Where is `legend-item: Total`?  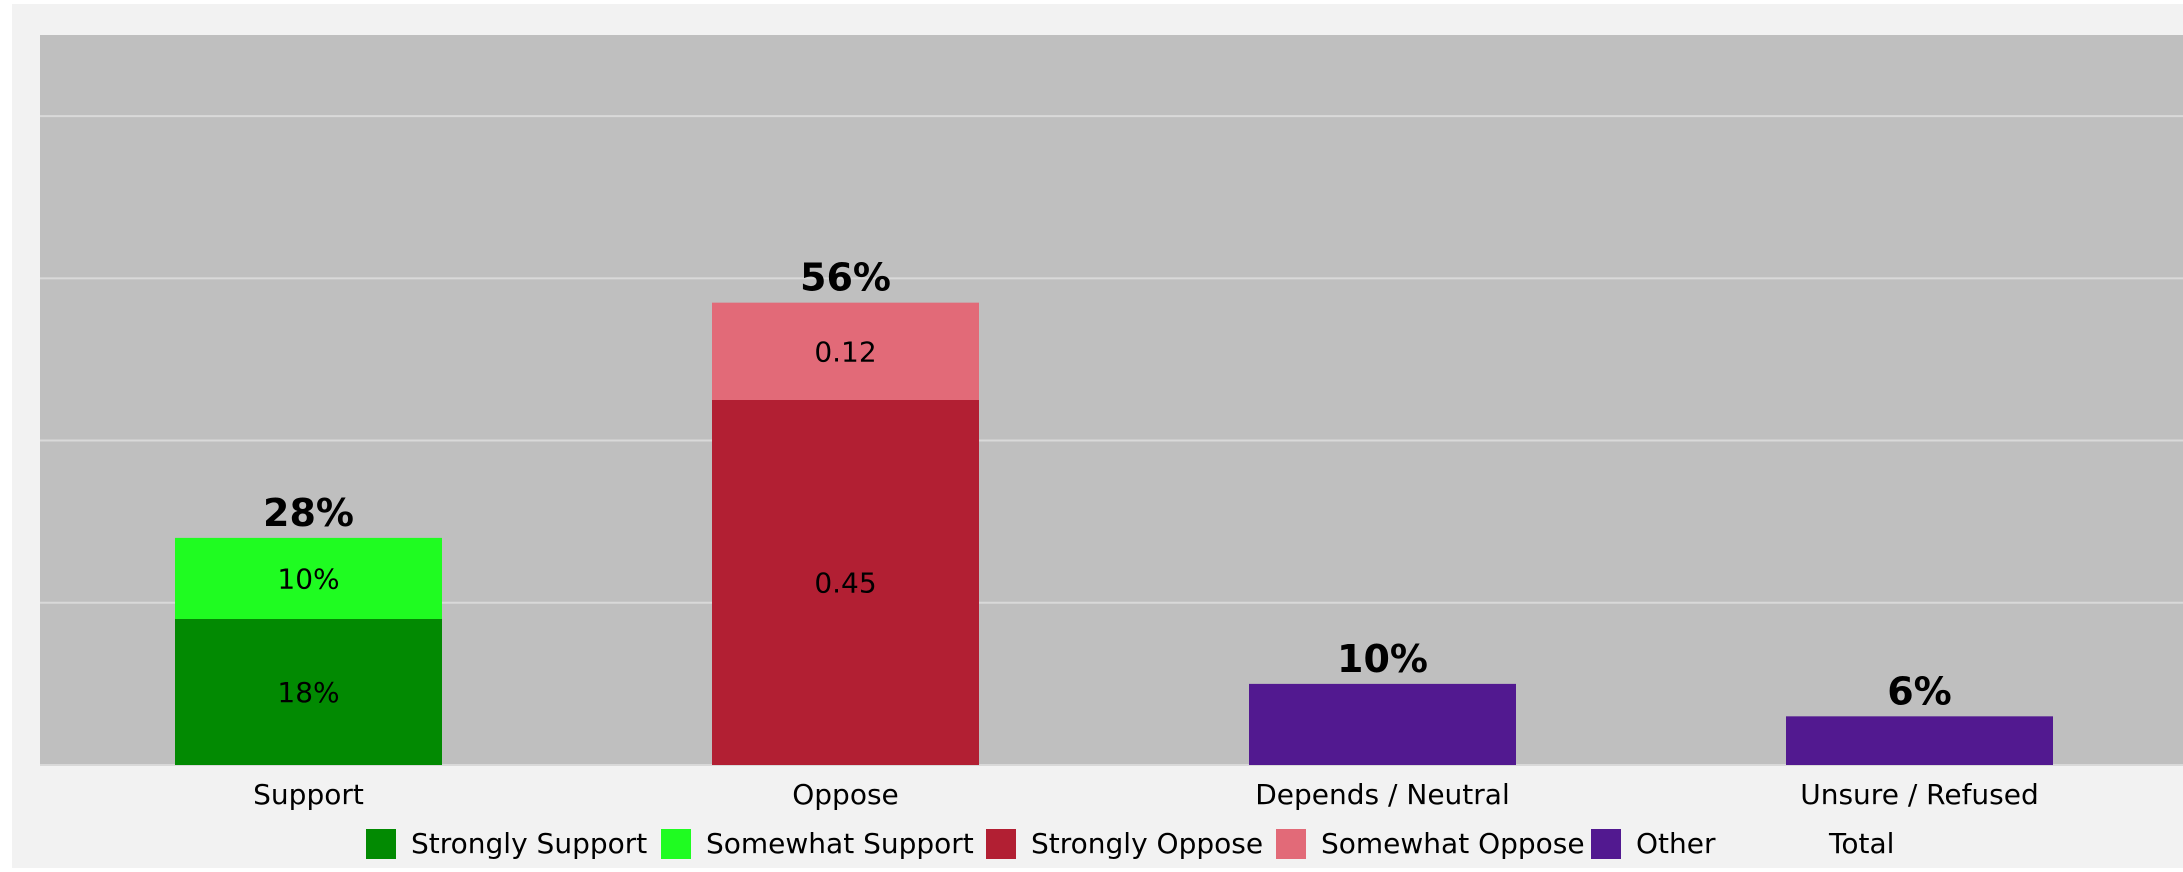
legend-item: Total is located at coordinates (1861, 843).